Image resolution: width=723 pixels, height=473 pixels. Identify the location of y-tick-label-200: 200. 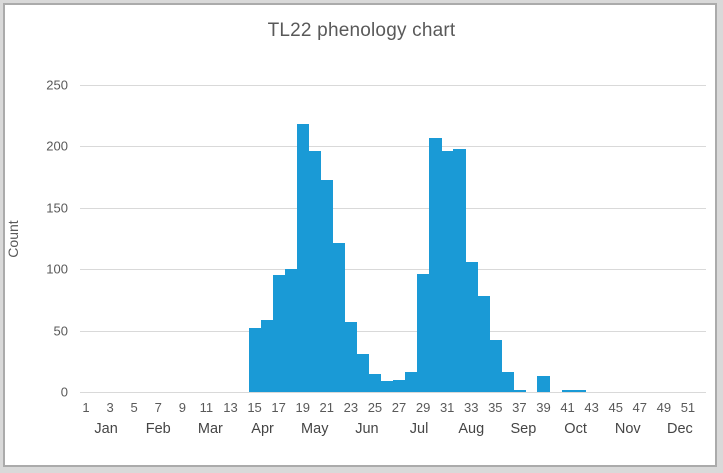
(57, 146).